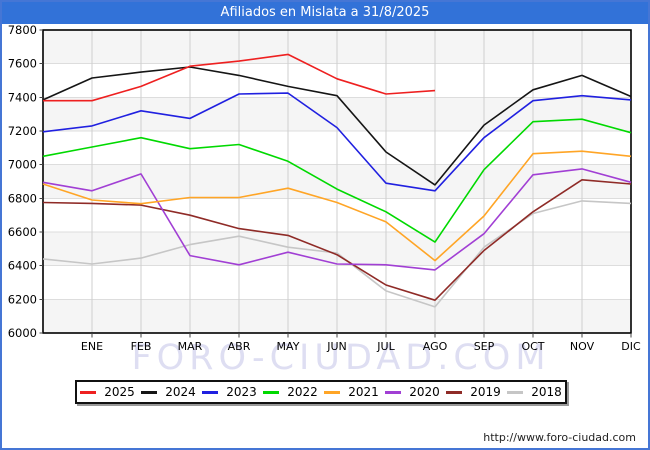  What do you see at coordinates (321, 392) in the screenshot?
I see `legend: 2025 2024 2023 2022 2021 2020 2019 2018` at bounding box center [321, 392].